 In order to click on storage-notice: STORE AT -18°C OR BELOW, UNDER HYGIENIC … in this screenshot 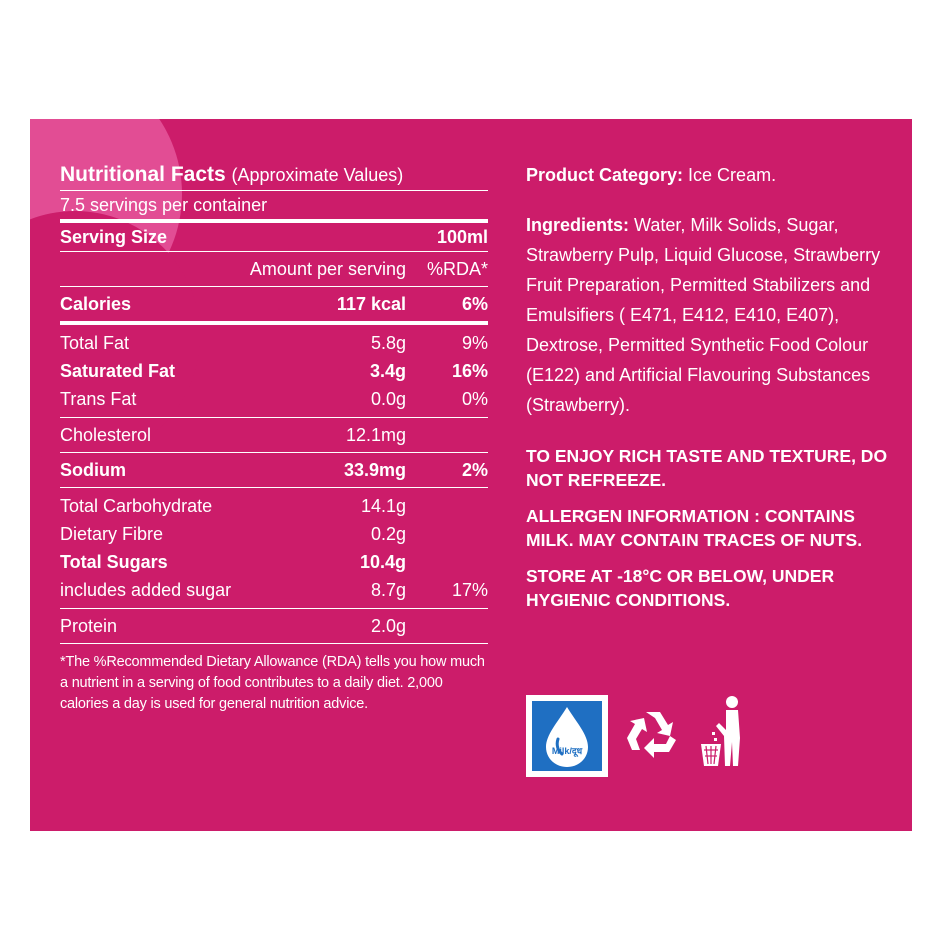, I will do `click(680, 588)`.